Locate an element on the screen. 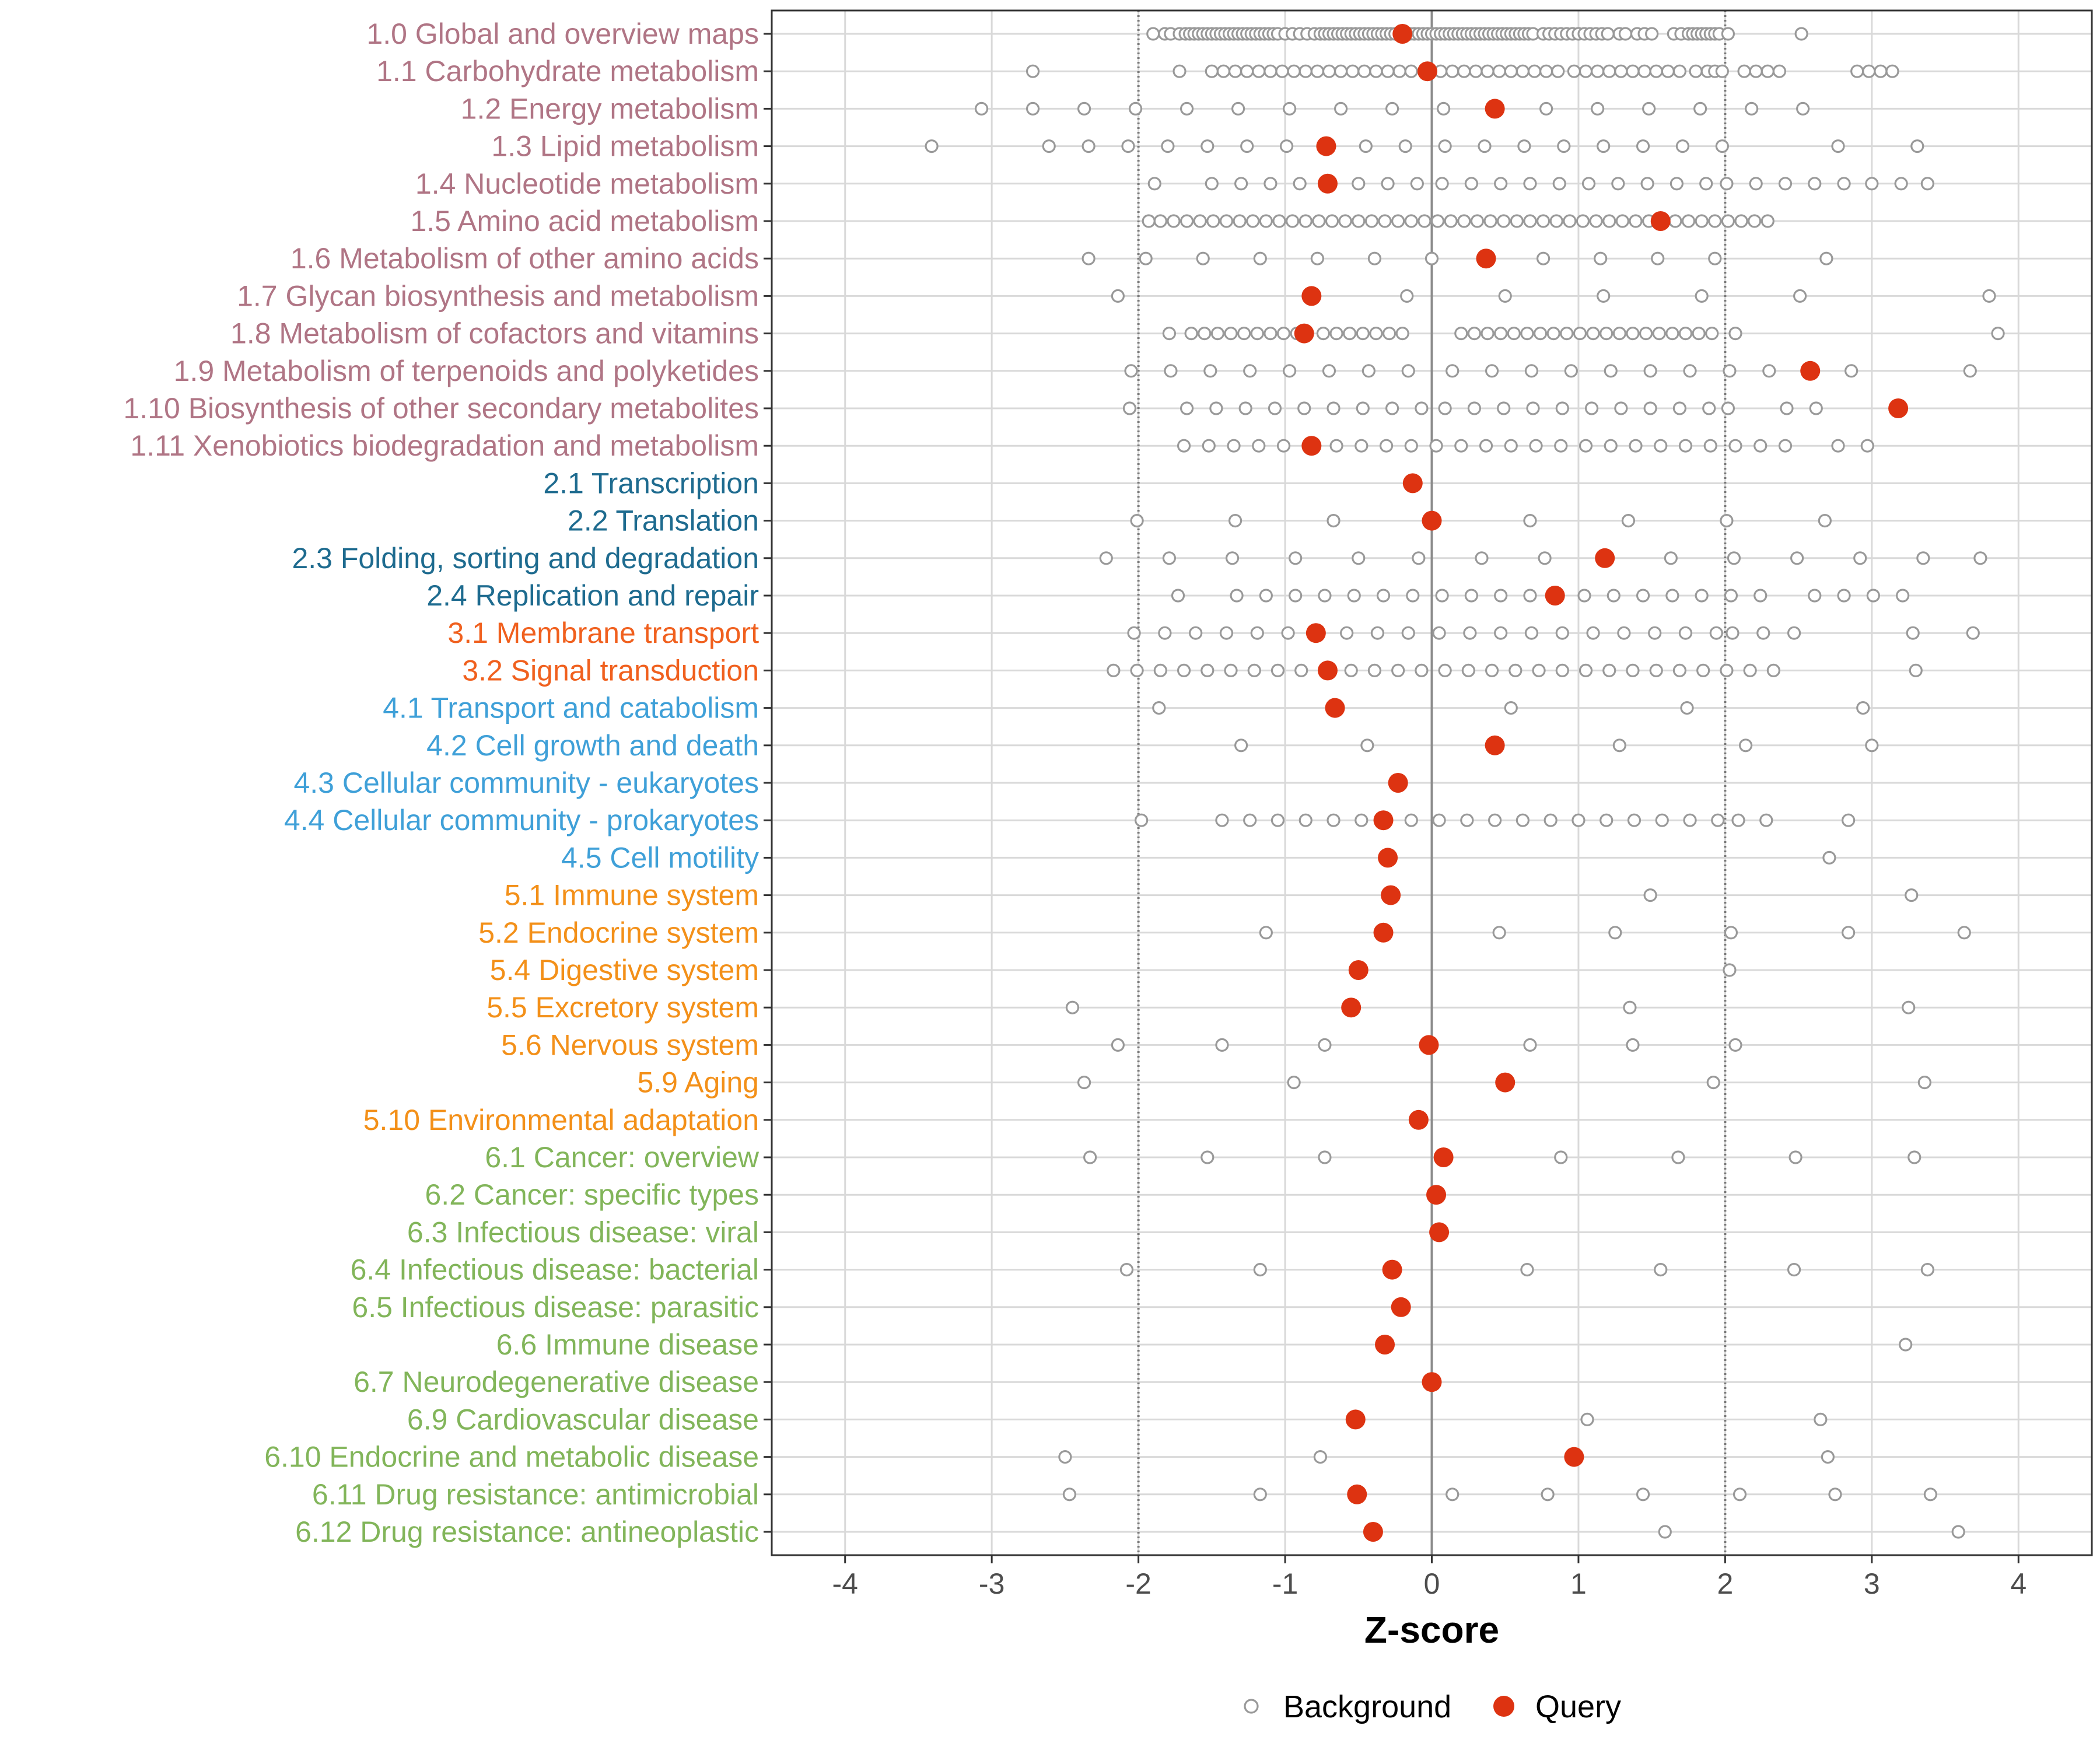 Image resolution: width=2100 pixels, height=1750 pixels. category-label: 1.3 Lipid metabolism is located at coordinates (625, 146).